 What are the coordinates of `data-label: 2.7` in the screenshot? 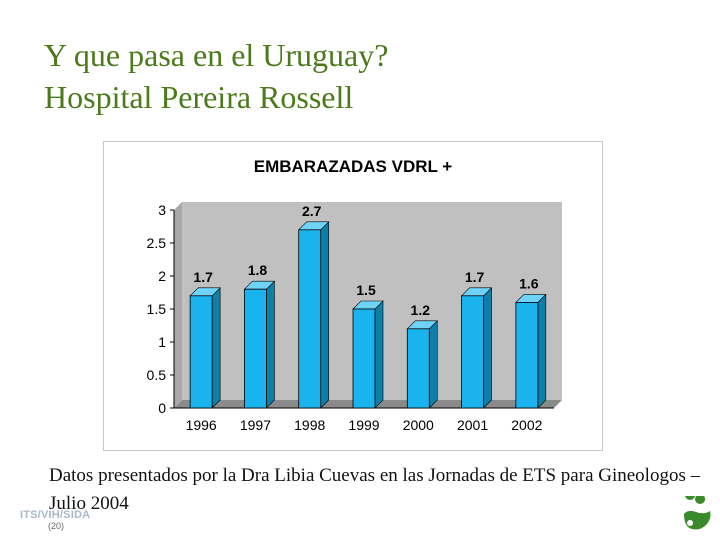 It's located at (312, 211).